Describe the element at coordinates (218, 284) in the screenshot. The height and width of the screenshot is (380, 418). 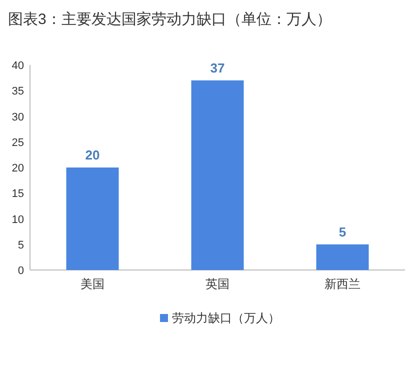
I see `x-tick-label: 英国` at that location.